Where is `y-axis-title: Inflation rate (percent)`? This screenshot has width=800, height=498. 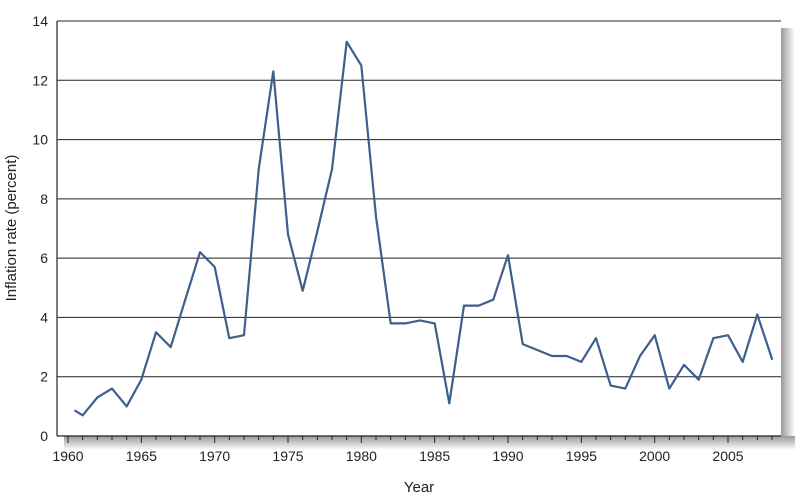
y-axis-title: Inflation rate (percent) is located at coordinates (11, 228).